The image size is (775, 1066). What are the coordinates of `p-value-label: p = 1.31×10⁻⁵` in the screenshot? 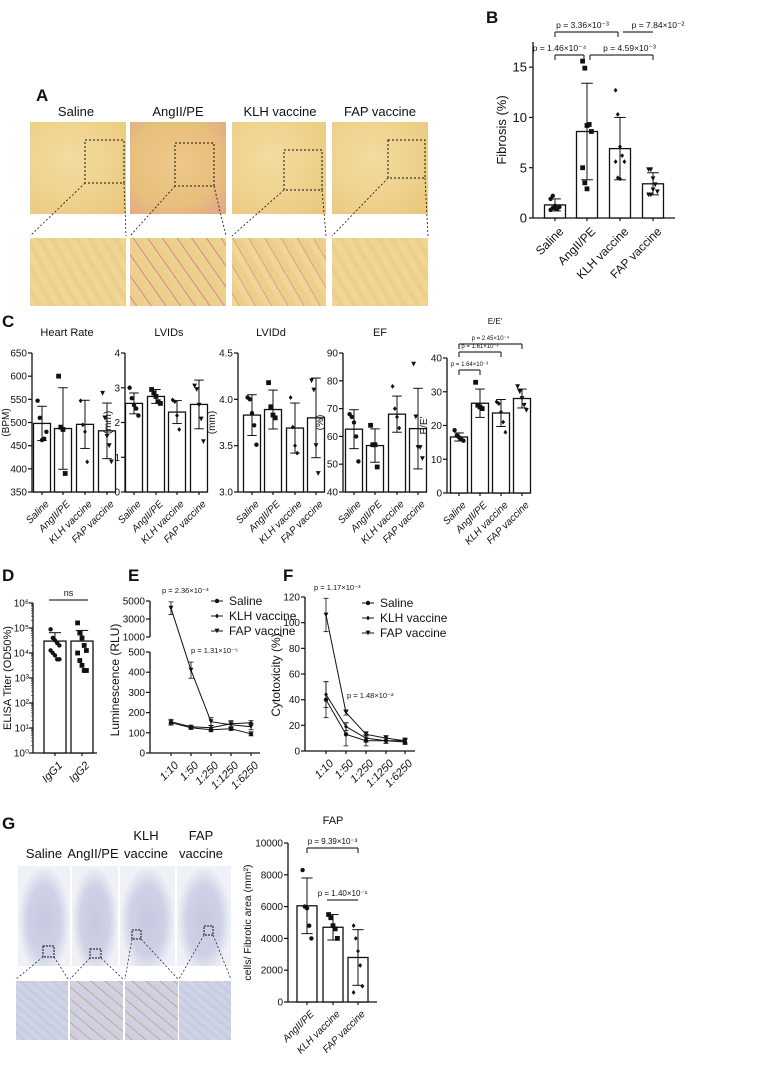 It's located at (214, 650).